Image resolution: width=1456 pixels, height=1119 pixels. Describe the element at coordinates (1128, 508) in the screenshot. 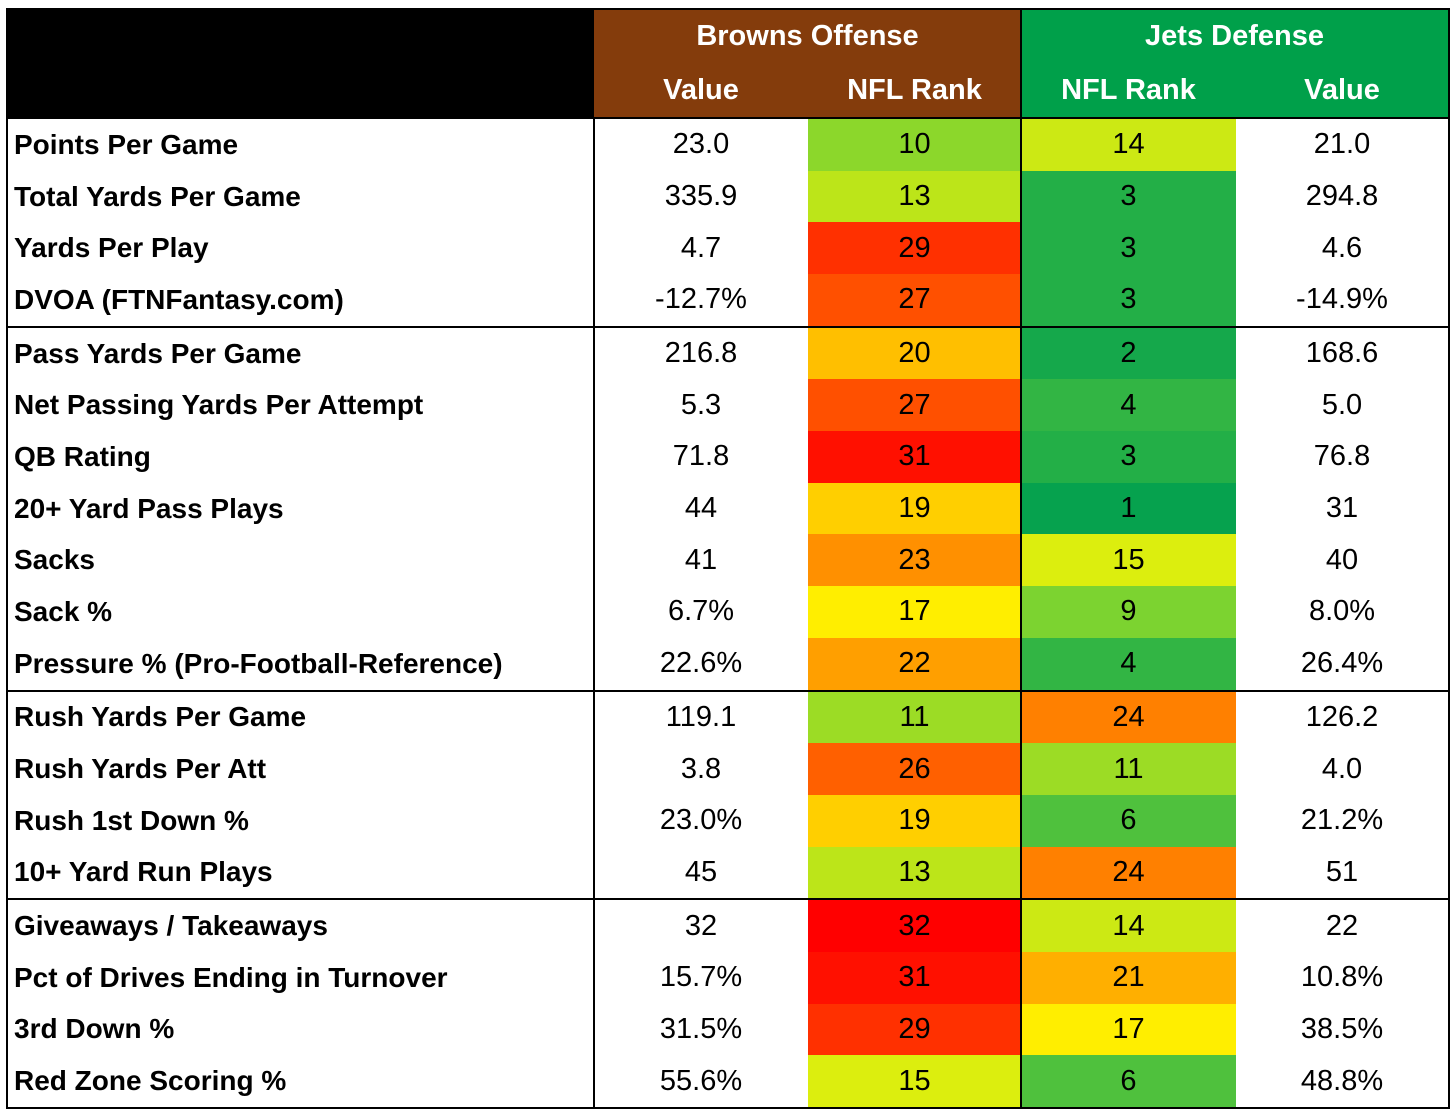

I see `rank-cell: 1` at that location.